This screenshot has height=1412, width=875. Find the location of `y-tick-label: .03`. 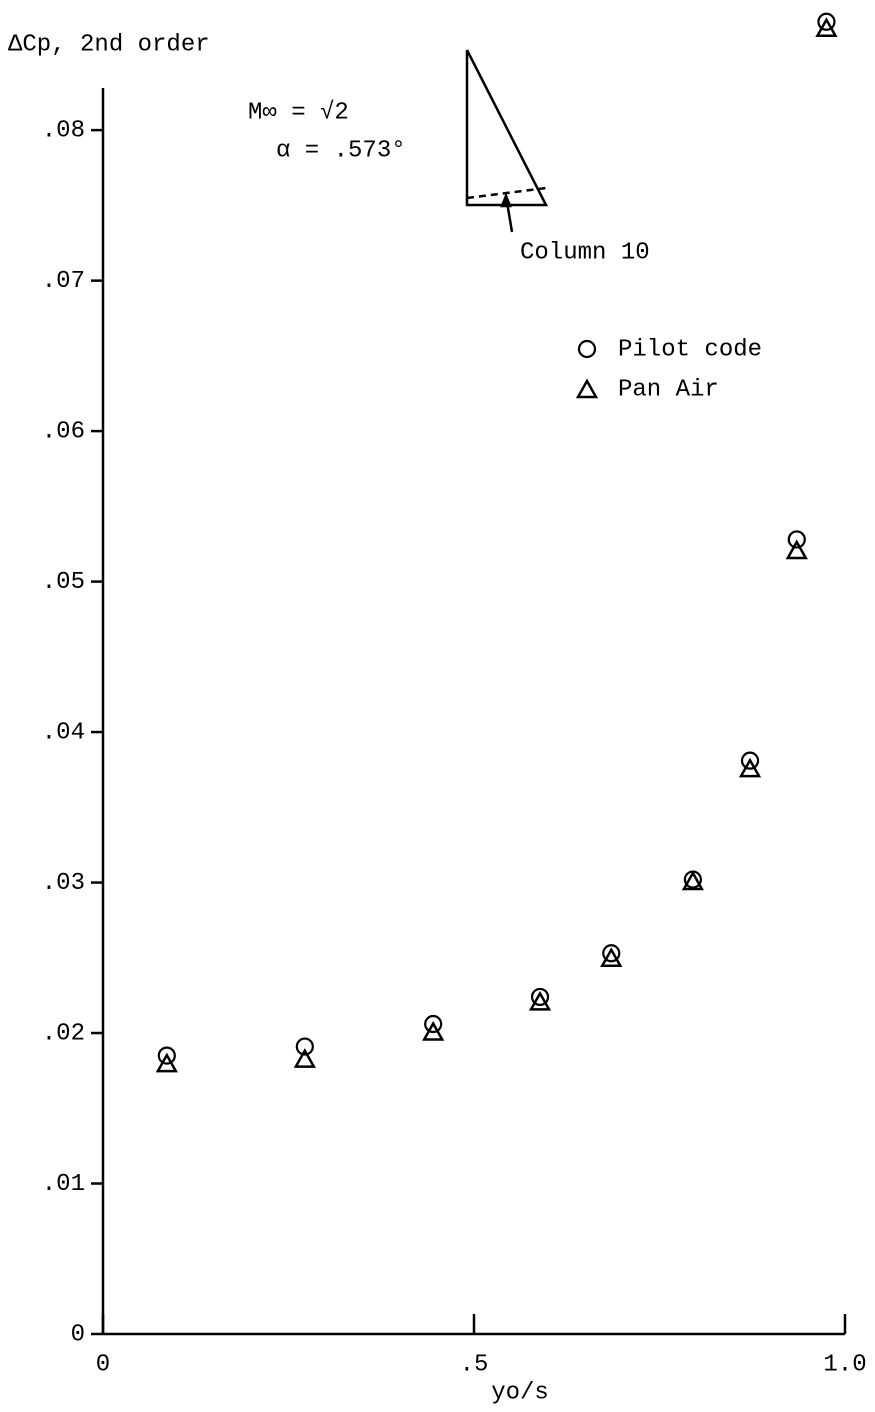

y-tick-label: .03 is located at coordinates (63, 883).